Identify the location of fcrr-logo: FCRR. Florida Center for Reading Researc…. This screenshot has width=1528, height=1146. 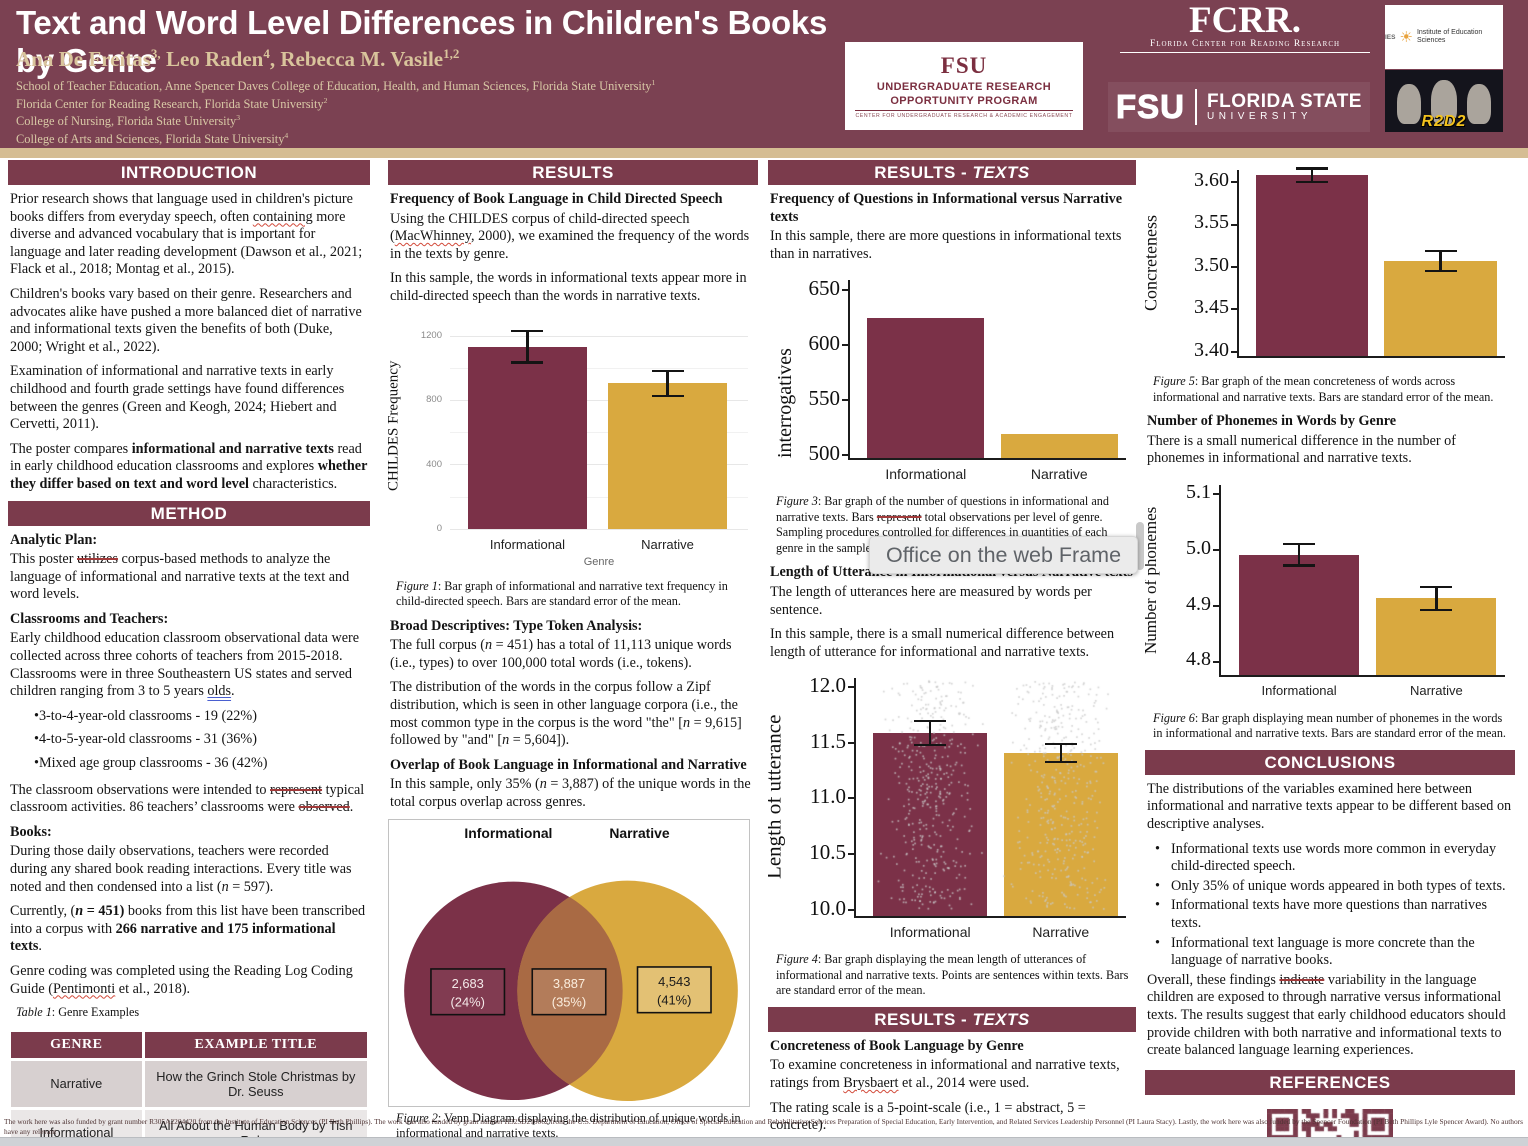
(1245, 33).